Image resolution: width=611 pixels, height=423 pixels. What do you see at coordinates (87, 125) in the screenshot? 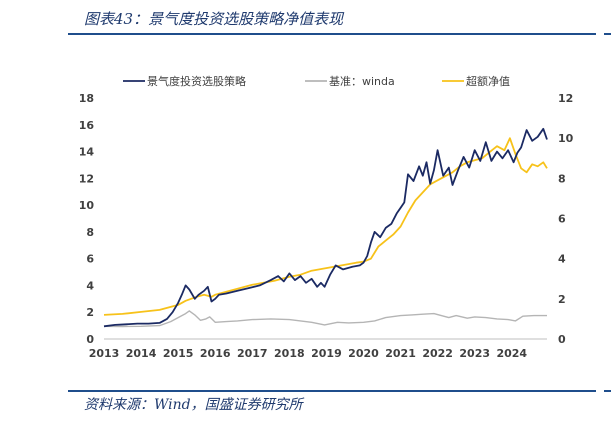
I see `left-y-tick-label: 16` at bounding box center [87, 125].